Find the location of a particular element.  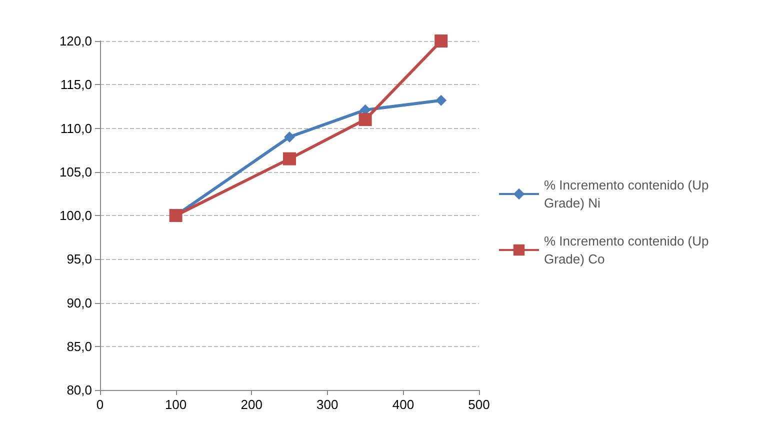

x-tick-label: 0 is located at coordinates (100, 404).